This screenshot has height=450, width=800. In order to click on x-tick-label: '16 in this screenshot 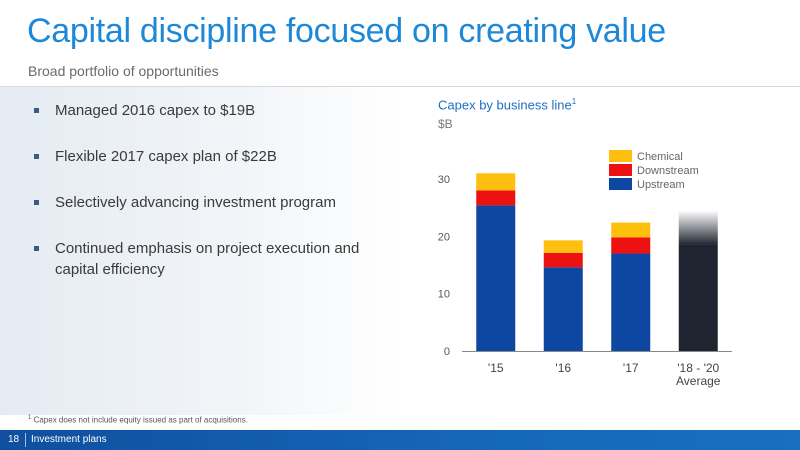, I will do `click(563, 368)`.